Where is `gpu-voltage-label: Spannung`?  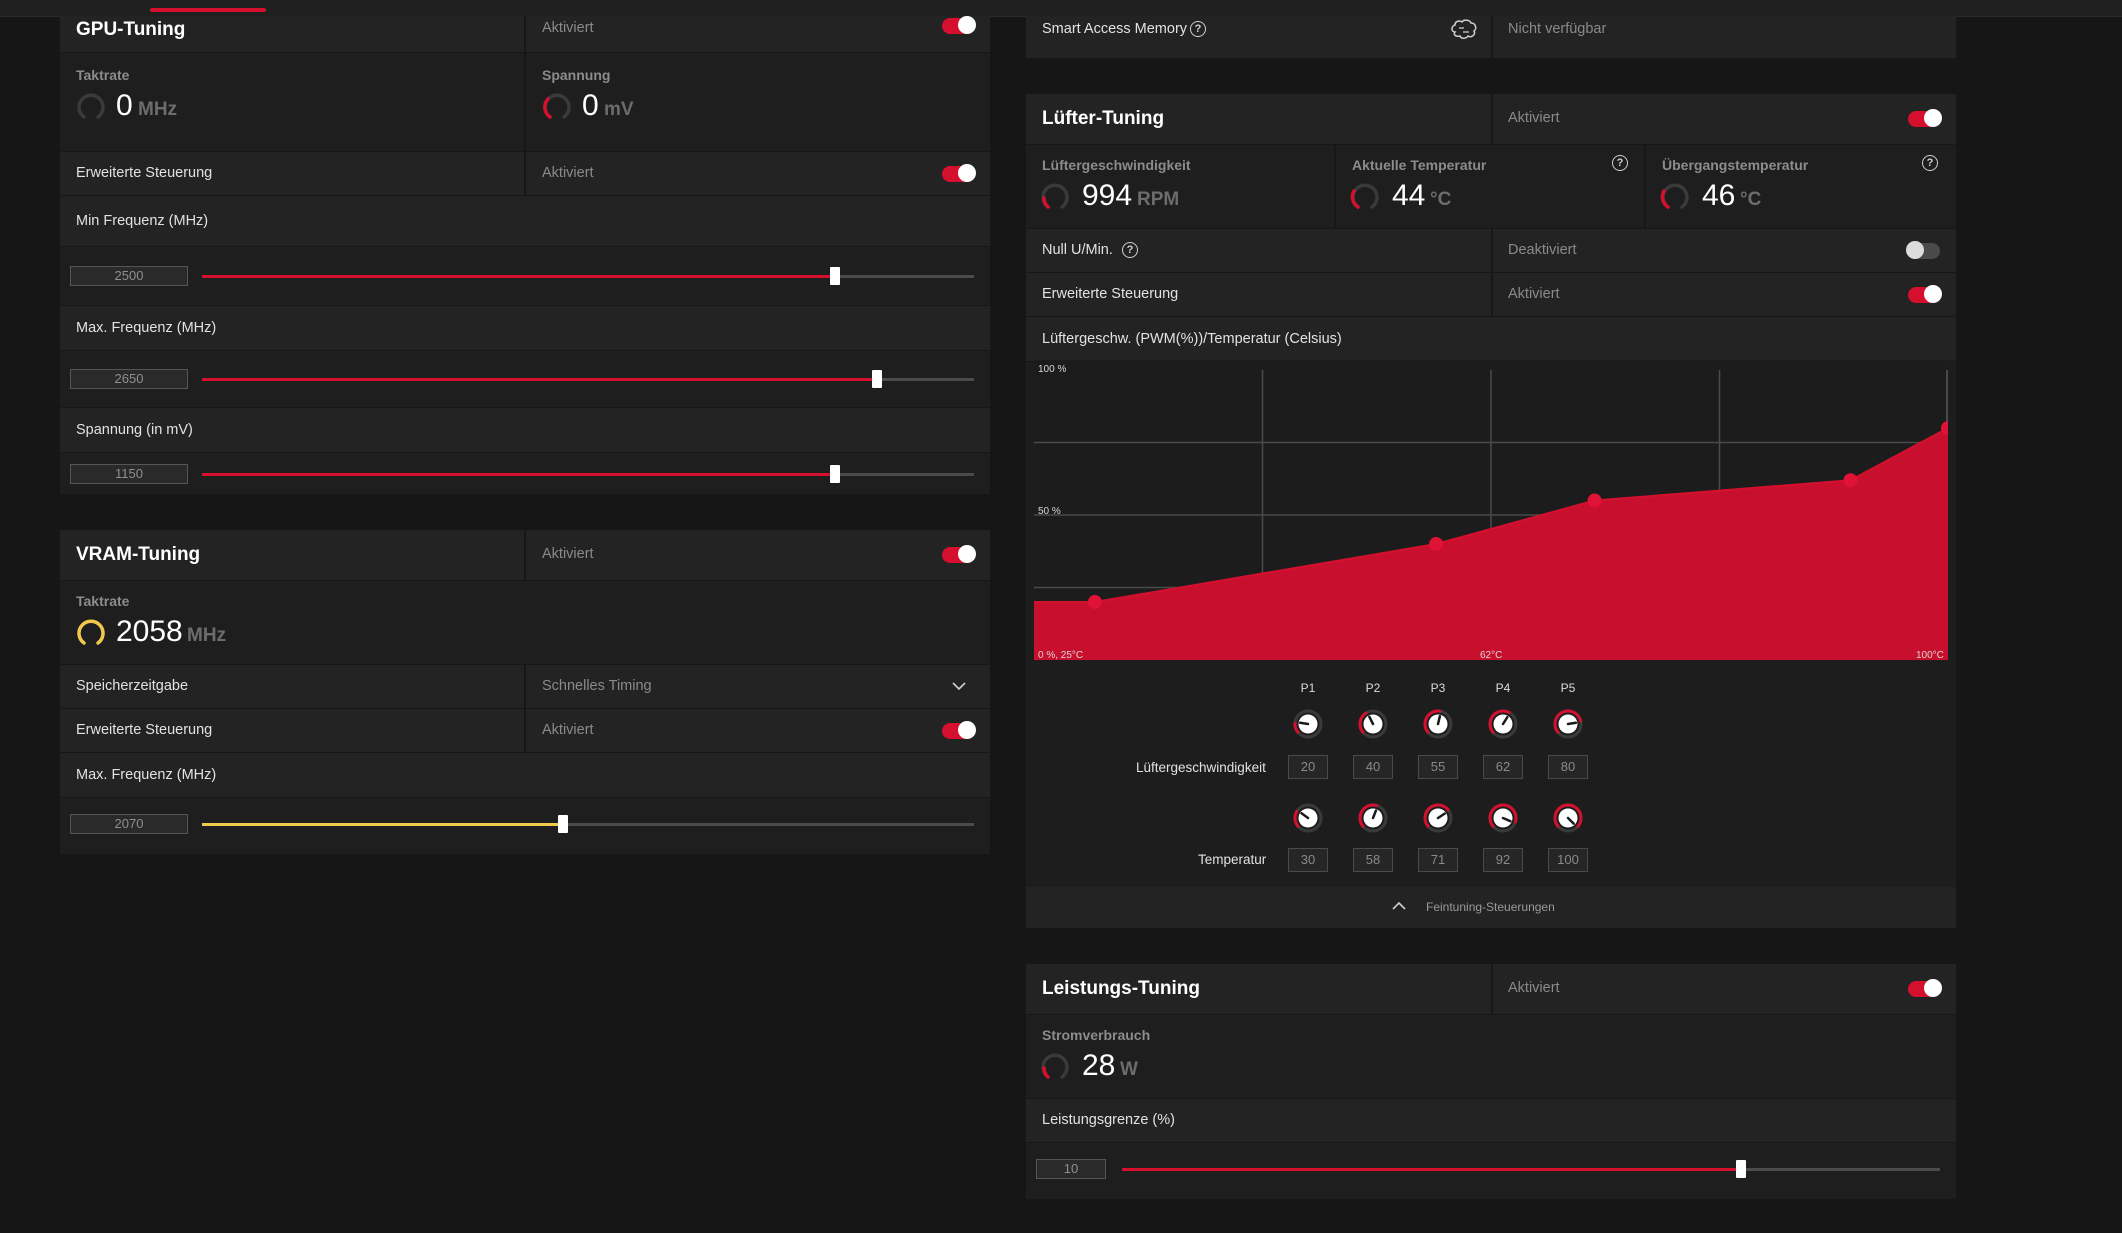 gpu-voltage-label: Spannung is located at coordinates (576, 75).